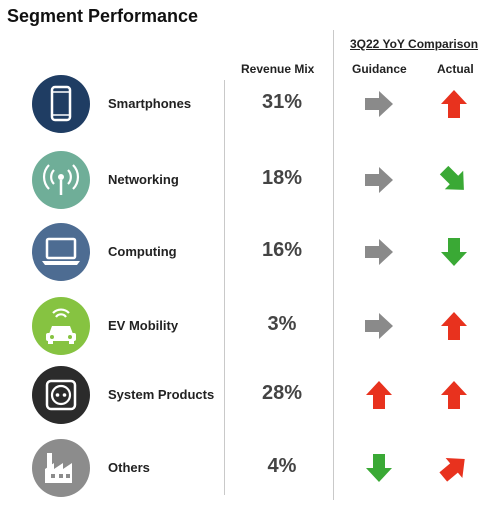  Describe the element at coordinates (250, 326) in the screenshot. I see `segment-row-ev-mobility: EV Mobility 3%` at that location.